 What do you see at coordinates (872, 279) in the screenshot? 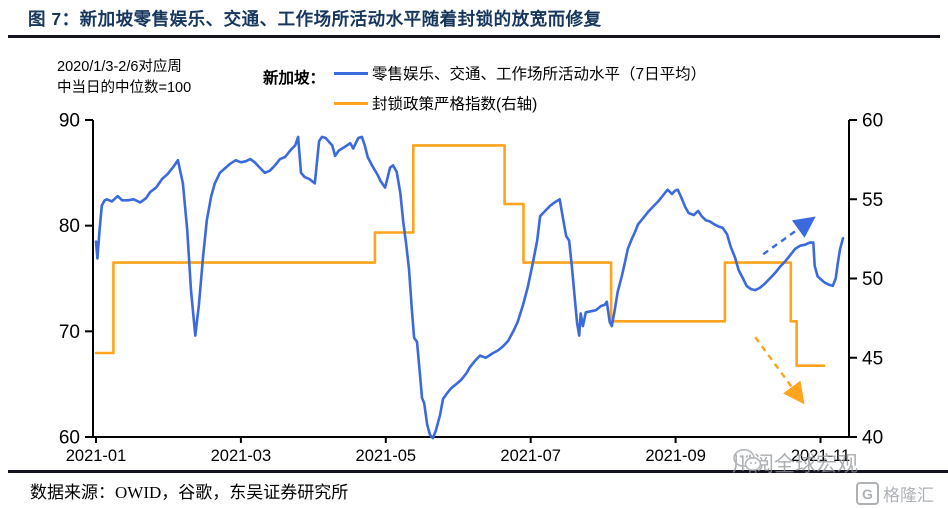
I see `right-axis-tick-label: 50` at bounding box center [872, 279].